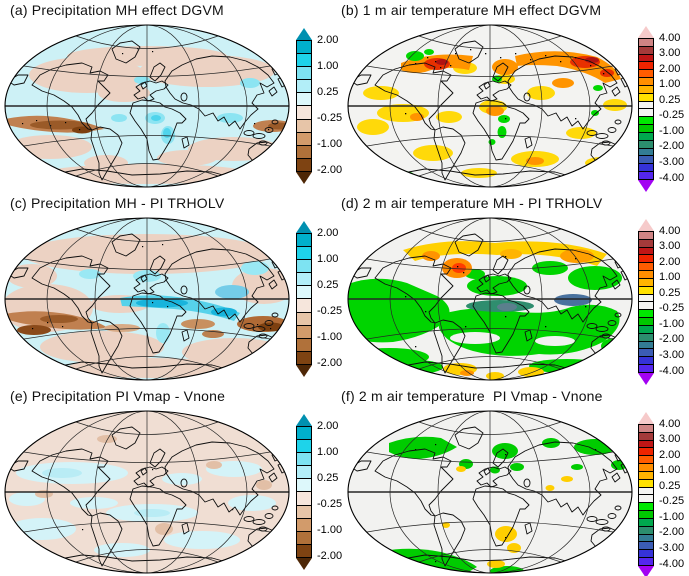 Image resolution: width=689 pixels, height=576 pixels. What do you see at coordinates (319, 492) in the screenshot?
I see `colorbar-e: 2.00 1.00 0.25 -0.25 -1.00 -2.00` at bounding box center [319, 492].